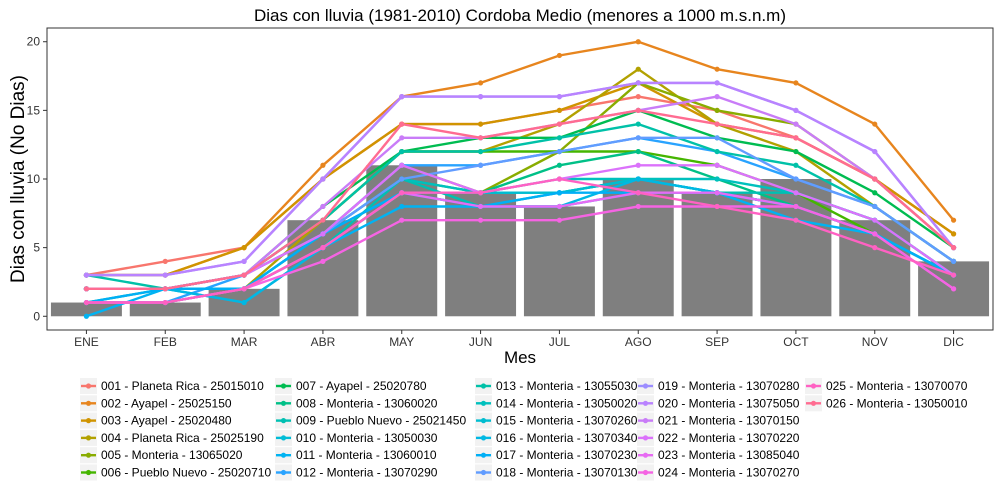 Image resolution: width=1000 pixels, height=500 pixels. I want to click on legend-label: 012 - Monteria - 13070290, so click(367, 473).